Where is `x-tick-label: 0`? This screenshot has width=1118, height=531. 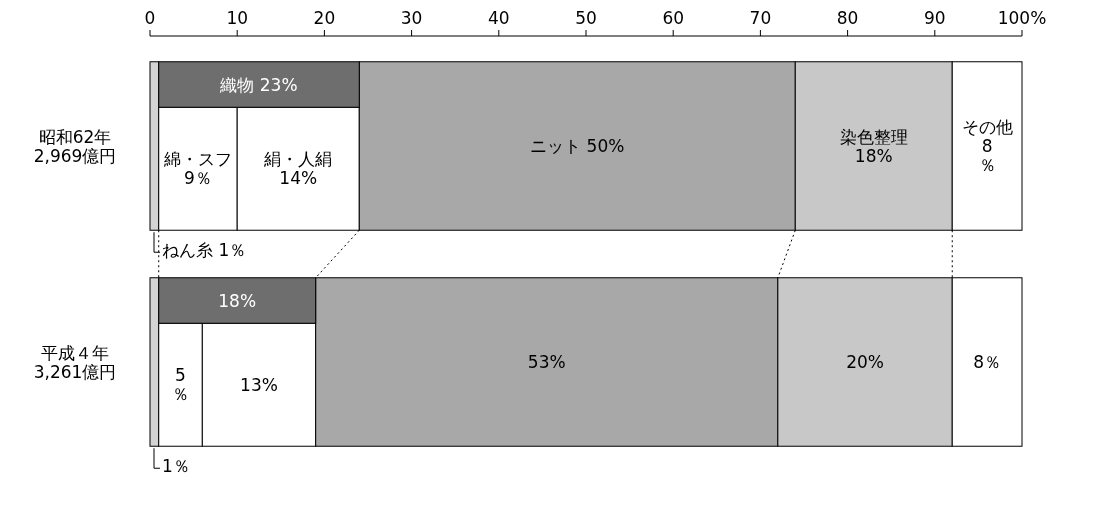 x-tick-label: 0 is located at coordinates (150, 18).